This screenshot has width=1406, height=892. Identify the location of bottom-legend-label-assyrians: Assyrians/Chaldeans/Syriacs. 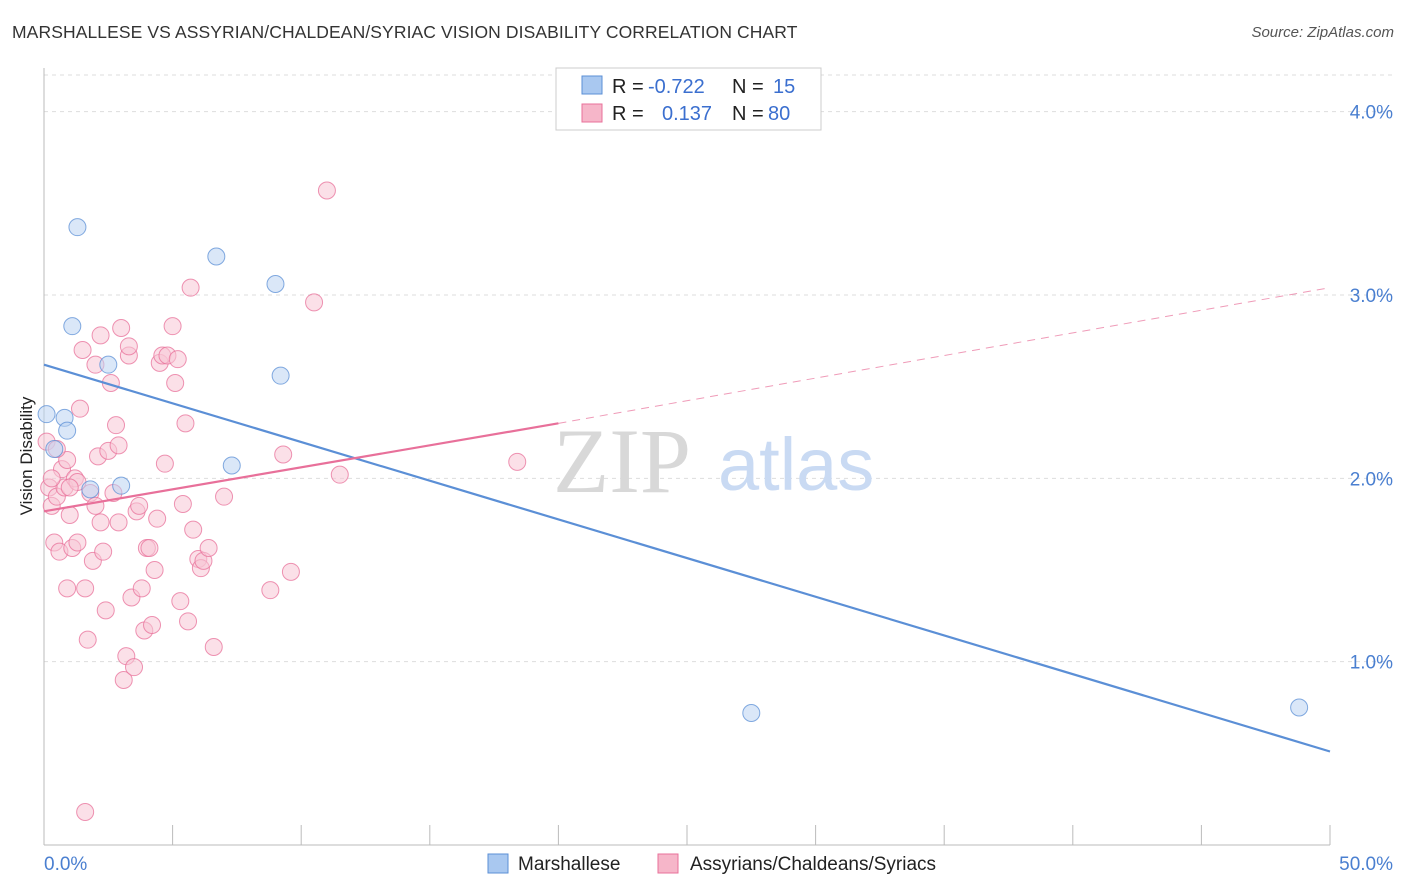
(813, 864).